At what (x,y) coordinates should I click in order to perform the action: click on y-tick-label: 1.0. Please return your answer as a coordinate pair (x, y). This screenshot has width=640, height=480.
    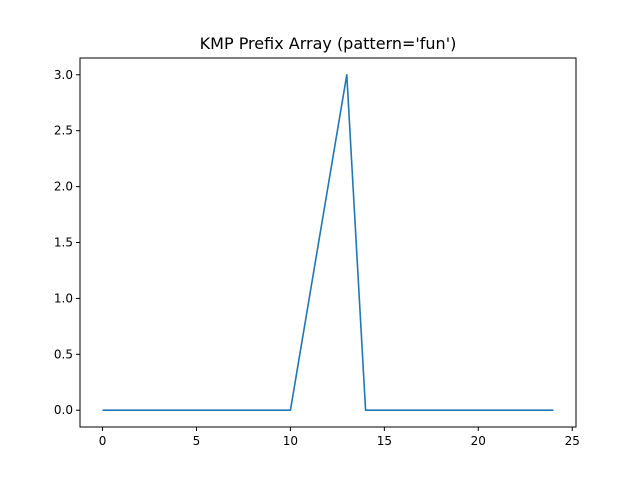
    Looking at the image, I should click on (63, 298).